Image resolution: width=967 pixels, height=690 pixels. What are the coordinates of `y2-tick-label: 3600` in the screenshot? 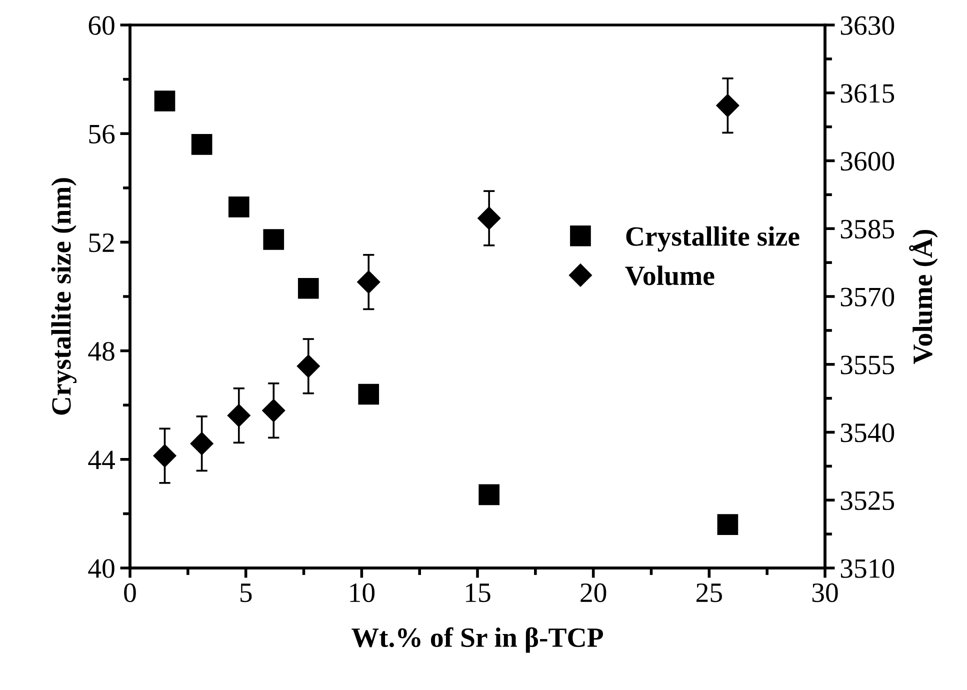 It's located at (867, 161).